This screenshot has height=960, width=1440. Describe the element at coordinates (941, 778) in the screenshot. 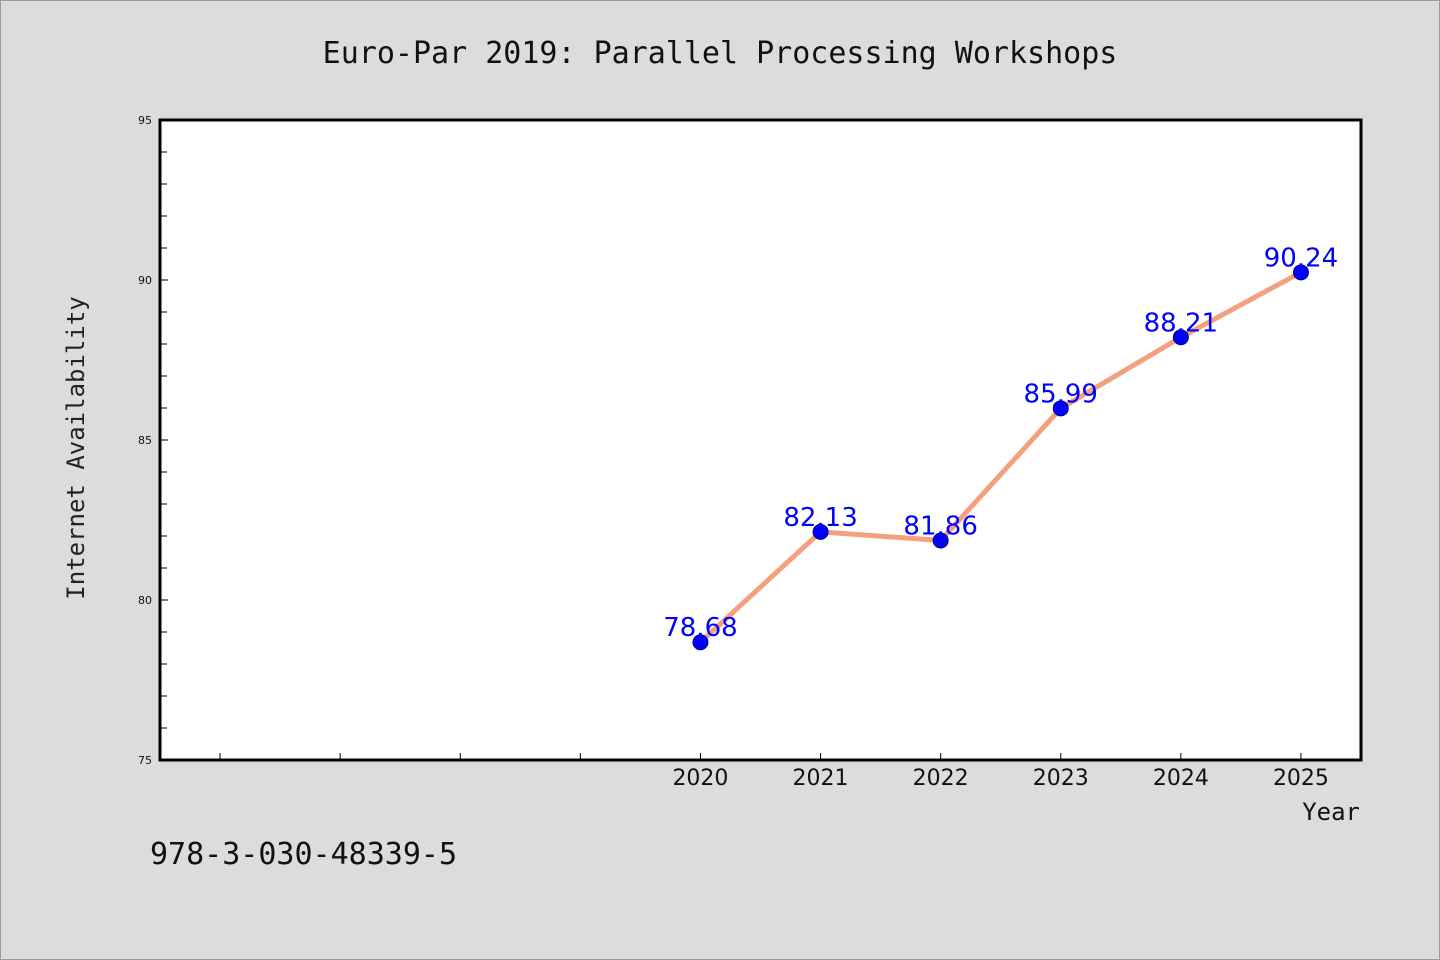

I see `x-tick-label: 2022` at that location.